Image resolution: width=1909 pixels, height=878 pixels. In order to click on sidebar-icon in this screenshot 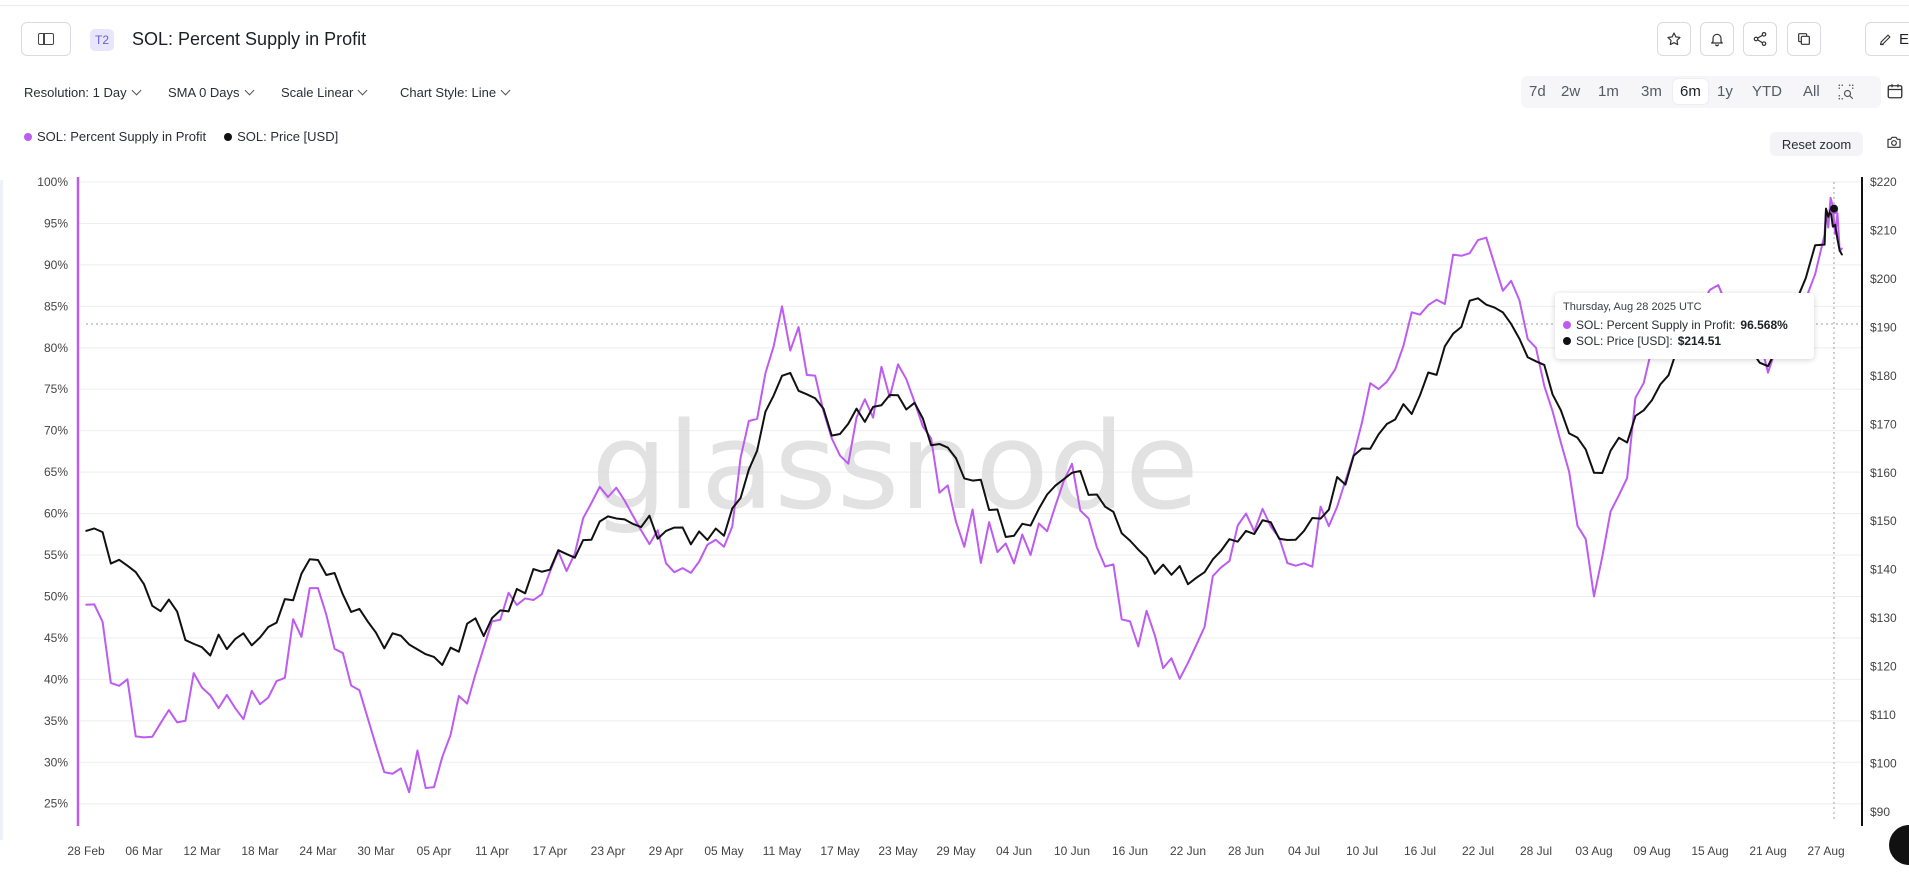, I will do `click(46, 39)`.